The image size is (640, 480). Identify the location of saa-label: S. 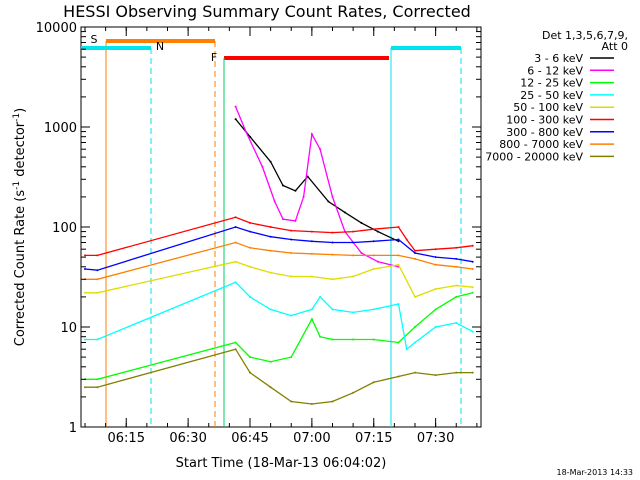
(94, 39).